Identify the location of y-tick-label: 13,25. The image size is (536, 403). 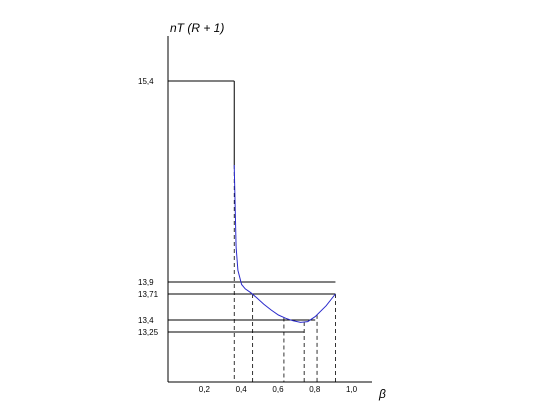
(148, 332).